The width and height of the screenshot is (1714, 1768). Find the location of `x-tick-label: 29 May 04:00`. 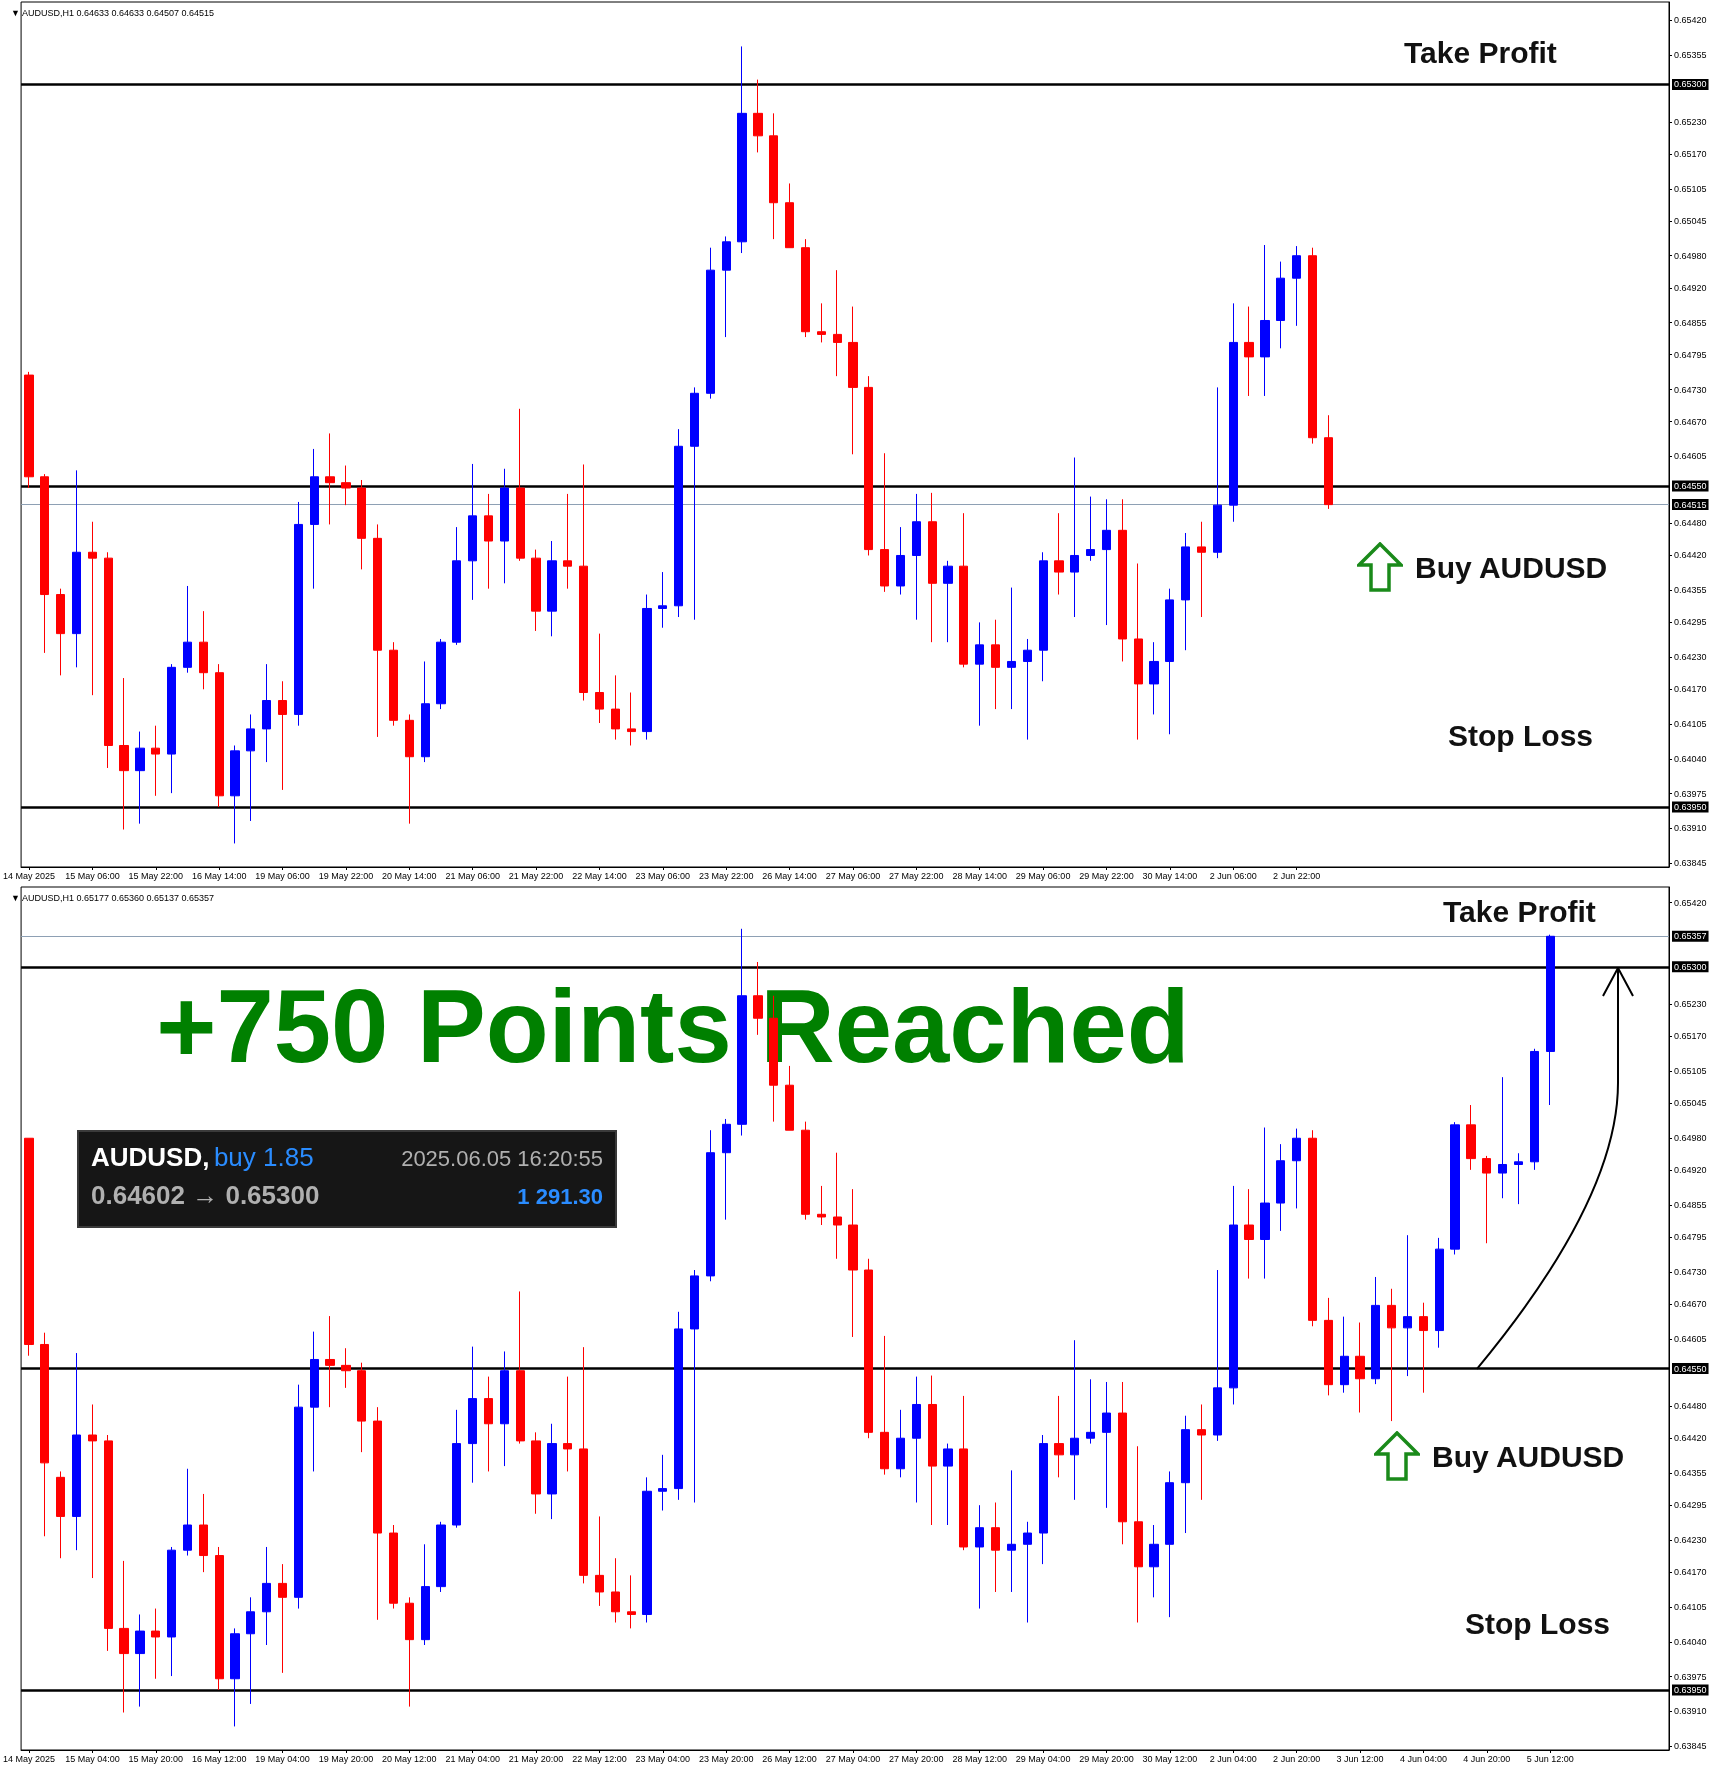

x-tick-label: 29 May 04:00 is located at coordinates (1043, 1758).